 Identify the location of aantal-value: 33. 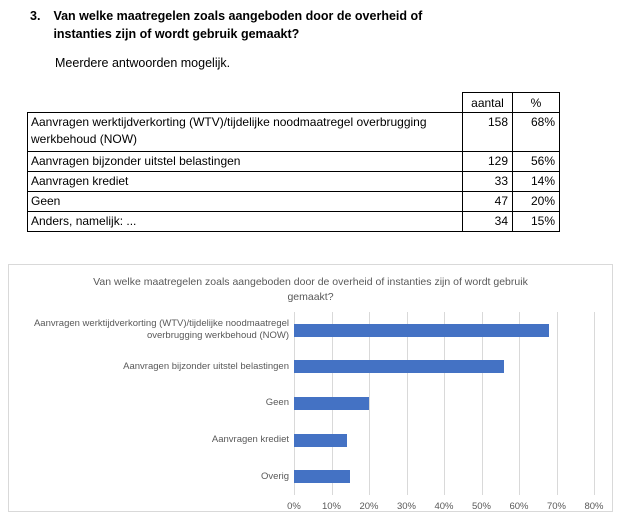
(487, 181).